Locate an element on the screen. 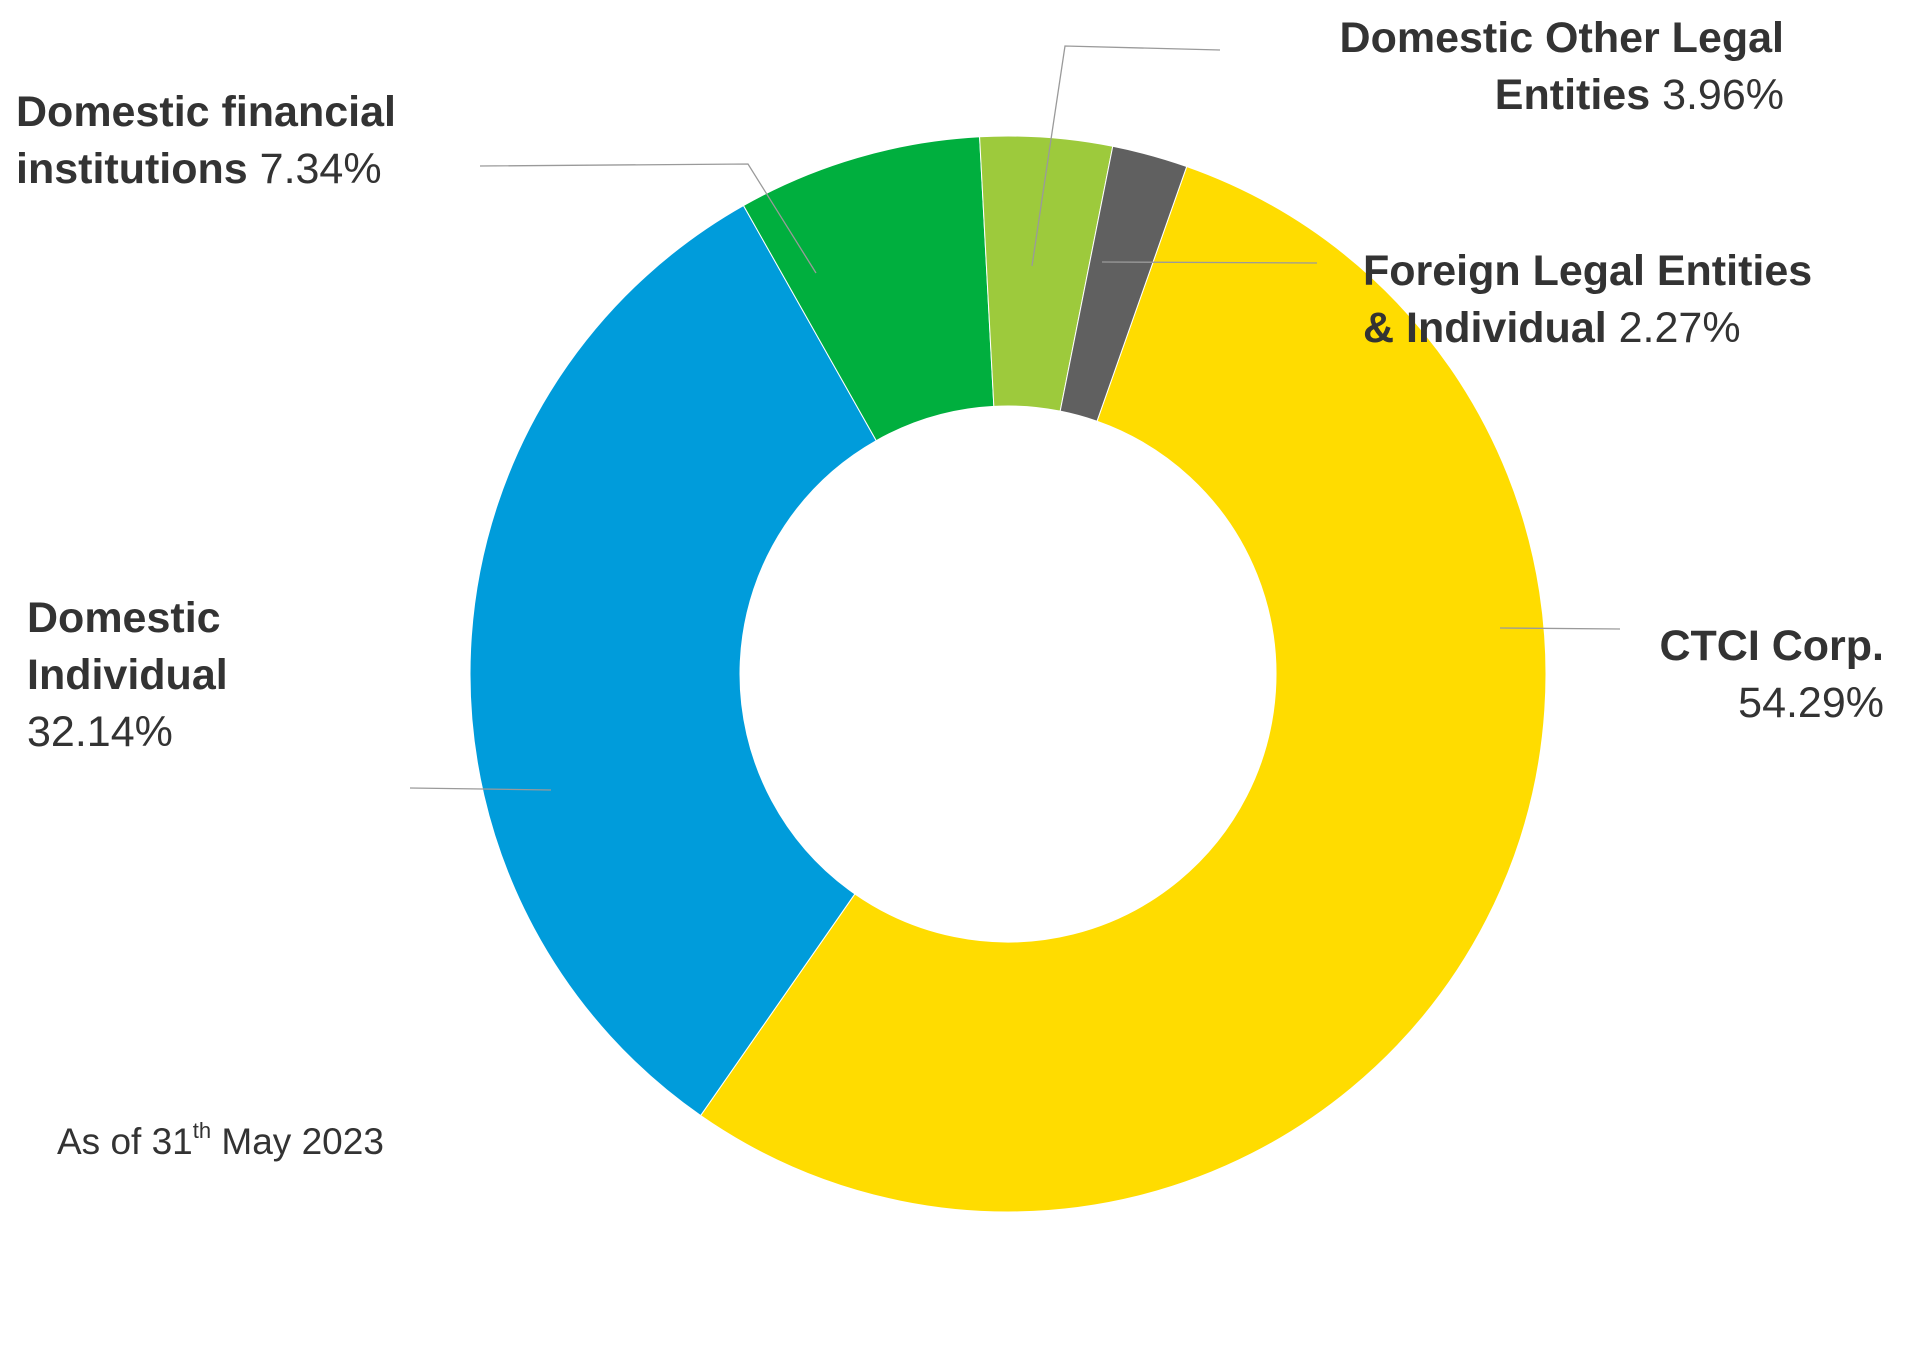 This screenshot has width=1920, height=1354. slice-domestic-individual is located at coordinates (673, 660).